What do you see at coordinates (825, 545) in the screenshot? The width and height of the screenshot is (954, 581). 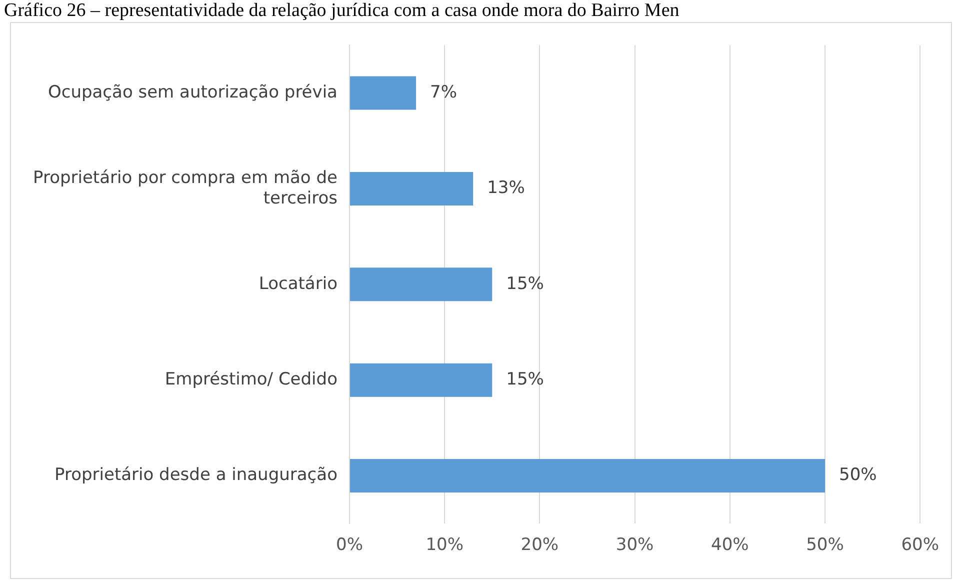 I see `x-tick-label: 50%` at bounding box center [825, 545].